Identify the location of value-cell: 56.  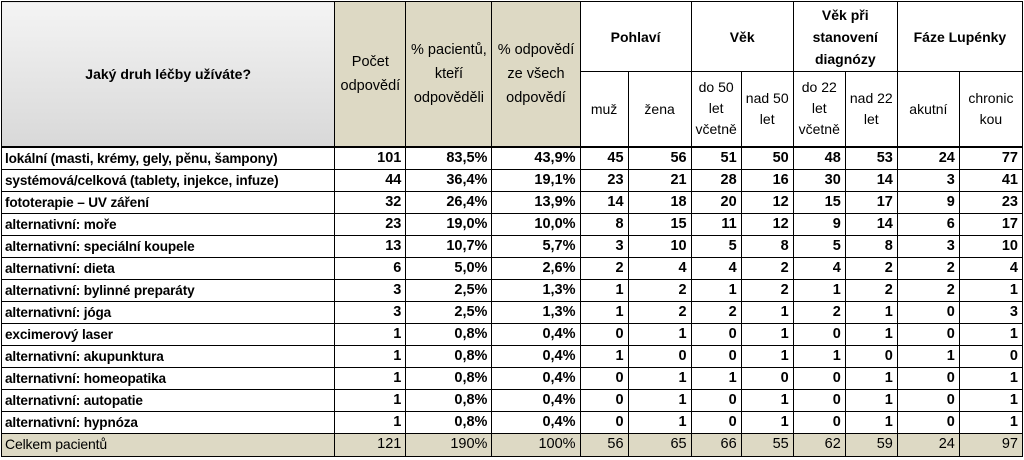
(604, 444).